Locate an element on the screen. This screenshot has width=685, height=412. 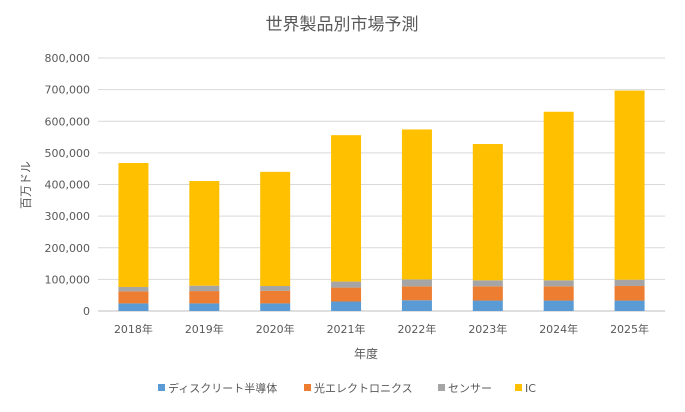
y-axis-label: 百万ドル is located at coordinates (26, 185).